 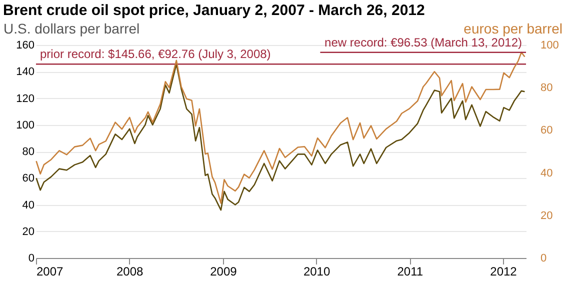 What do you see at coordinates (546, 216) in the screenshot?
I see `y2-tick-label: 20` at bounding box center [546, 216].